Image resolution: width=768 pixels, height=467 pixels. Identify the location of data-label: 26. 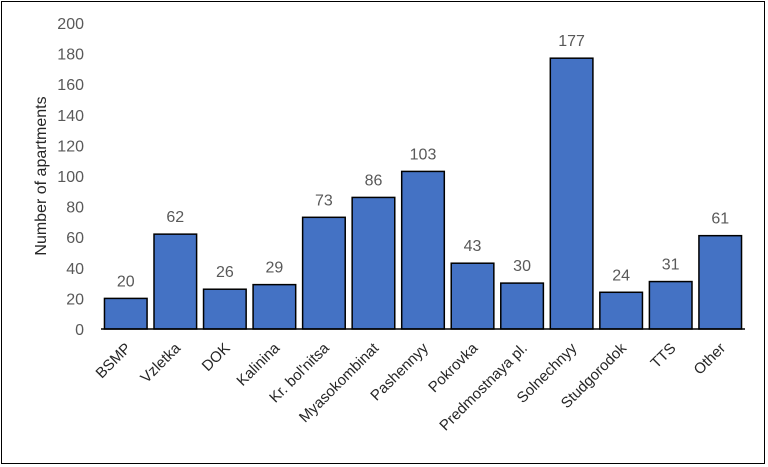
(225, 272).